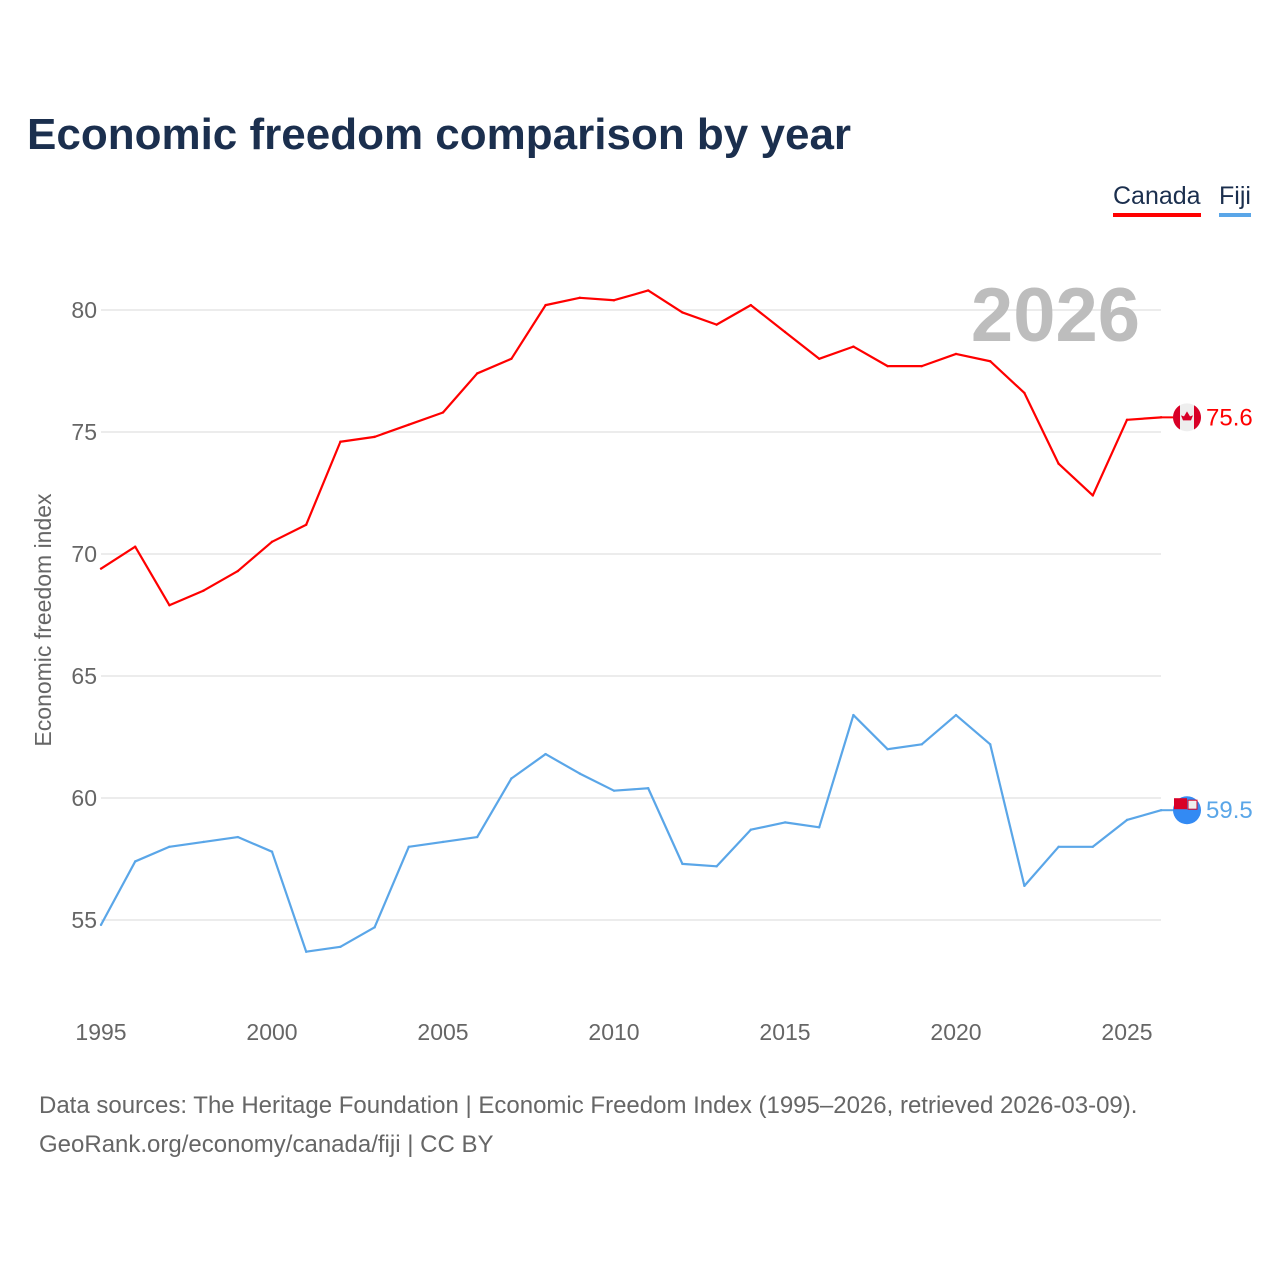  Describe the element at coordinates (1126, 1032) in the screenshot. I see `x-tick-label: 2025` at that location.